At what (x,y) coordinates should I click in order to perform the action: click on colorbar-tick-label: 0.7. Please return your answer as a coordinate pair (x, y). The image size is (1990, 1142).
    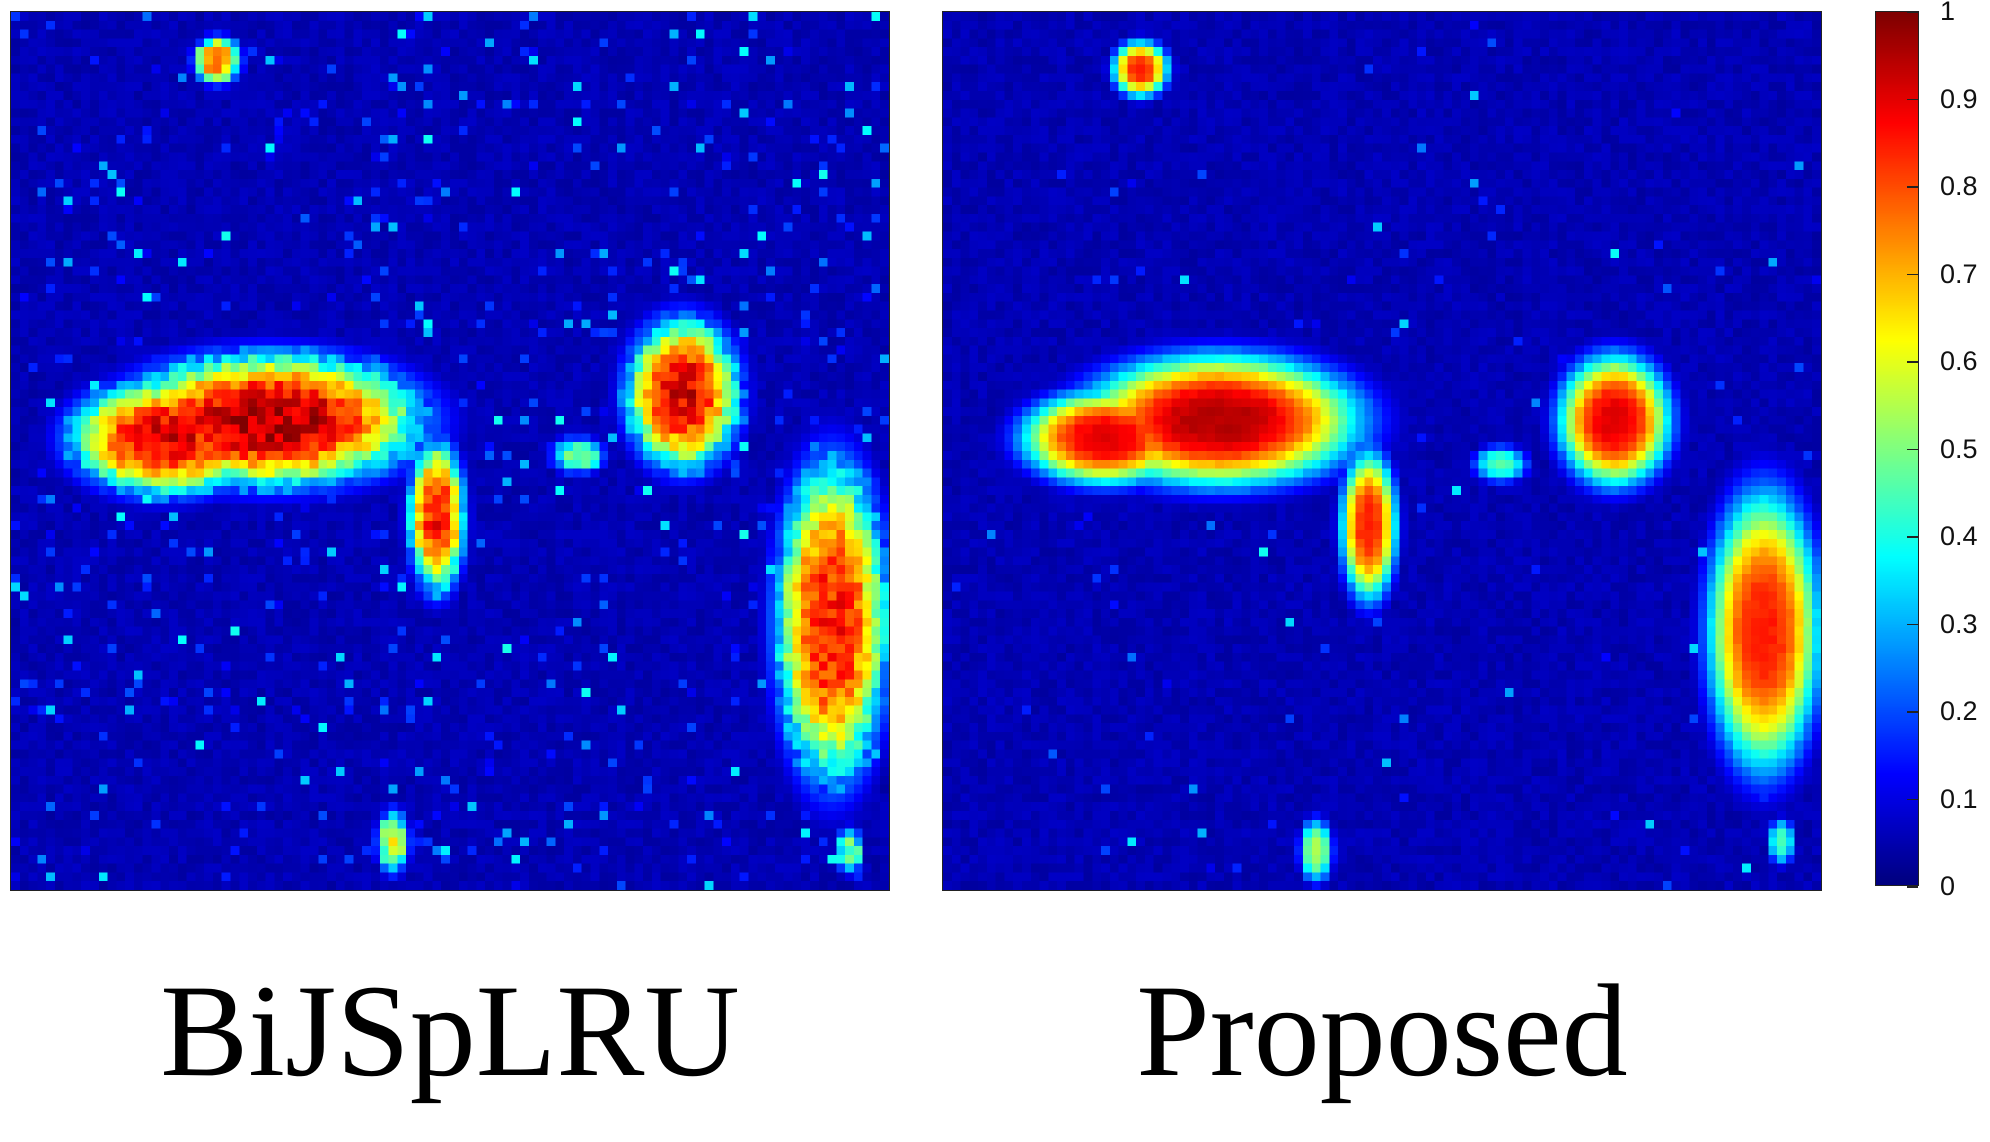
    Looking at the image, I should click on (1959, 273).